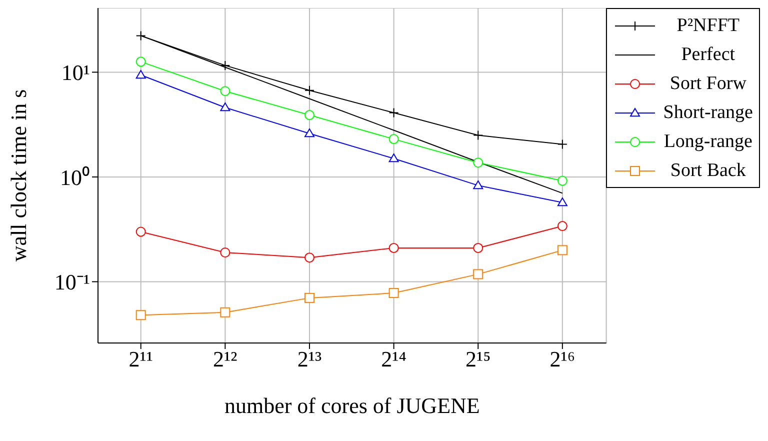 This screenshot has height=441, width=768. What do you see at coordinates (225, 359) in the screenshot?
I see `x-tick-label: 2¹²` at bounding box center [225, 359].